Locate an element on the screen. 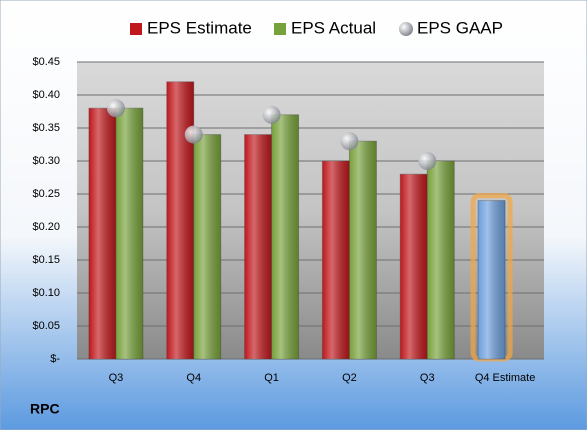 The height and width of the screenshot is (430, 587). y-tick-label: $0.25 is located at coordinates (46, 194).